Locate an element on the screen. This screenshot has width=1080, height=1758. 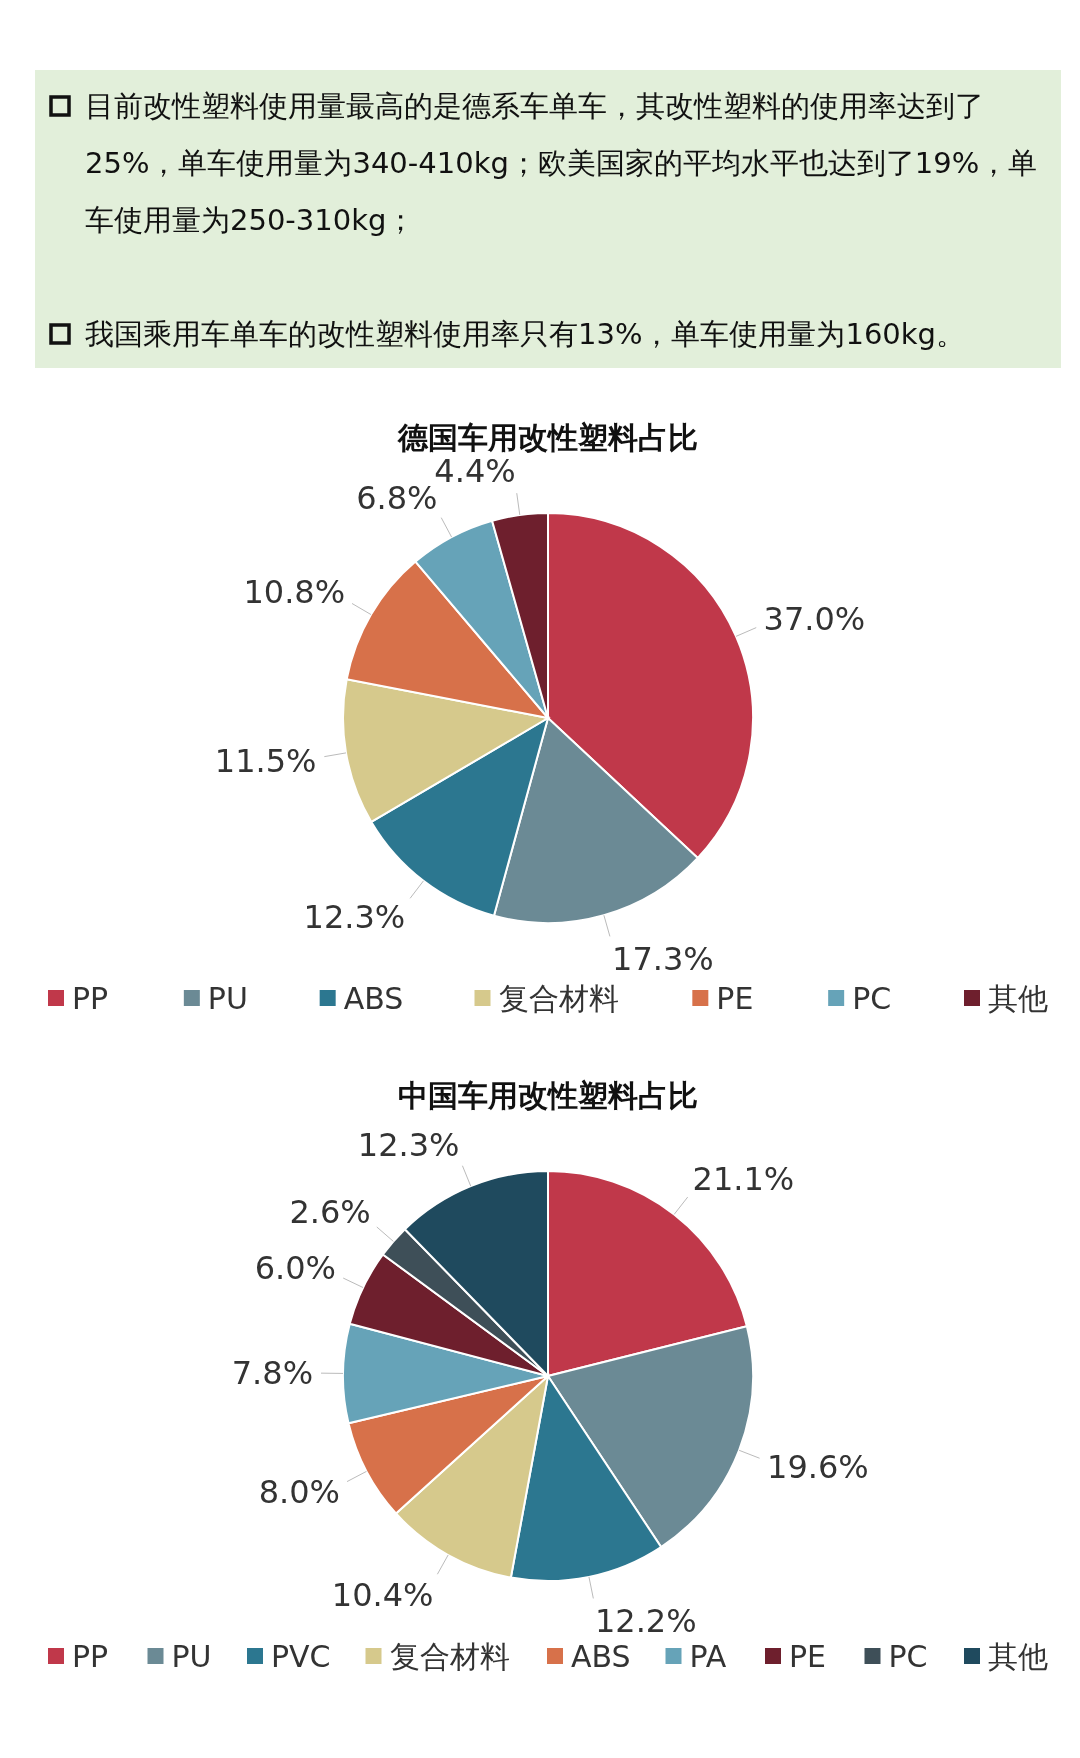
legend-label: PVC is located at coordinates (301, 1656).